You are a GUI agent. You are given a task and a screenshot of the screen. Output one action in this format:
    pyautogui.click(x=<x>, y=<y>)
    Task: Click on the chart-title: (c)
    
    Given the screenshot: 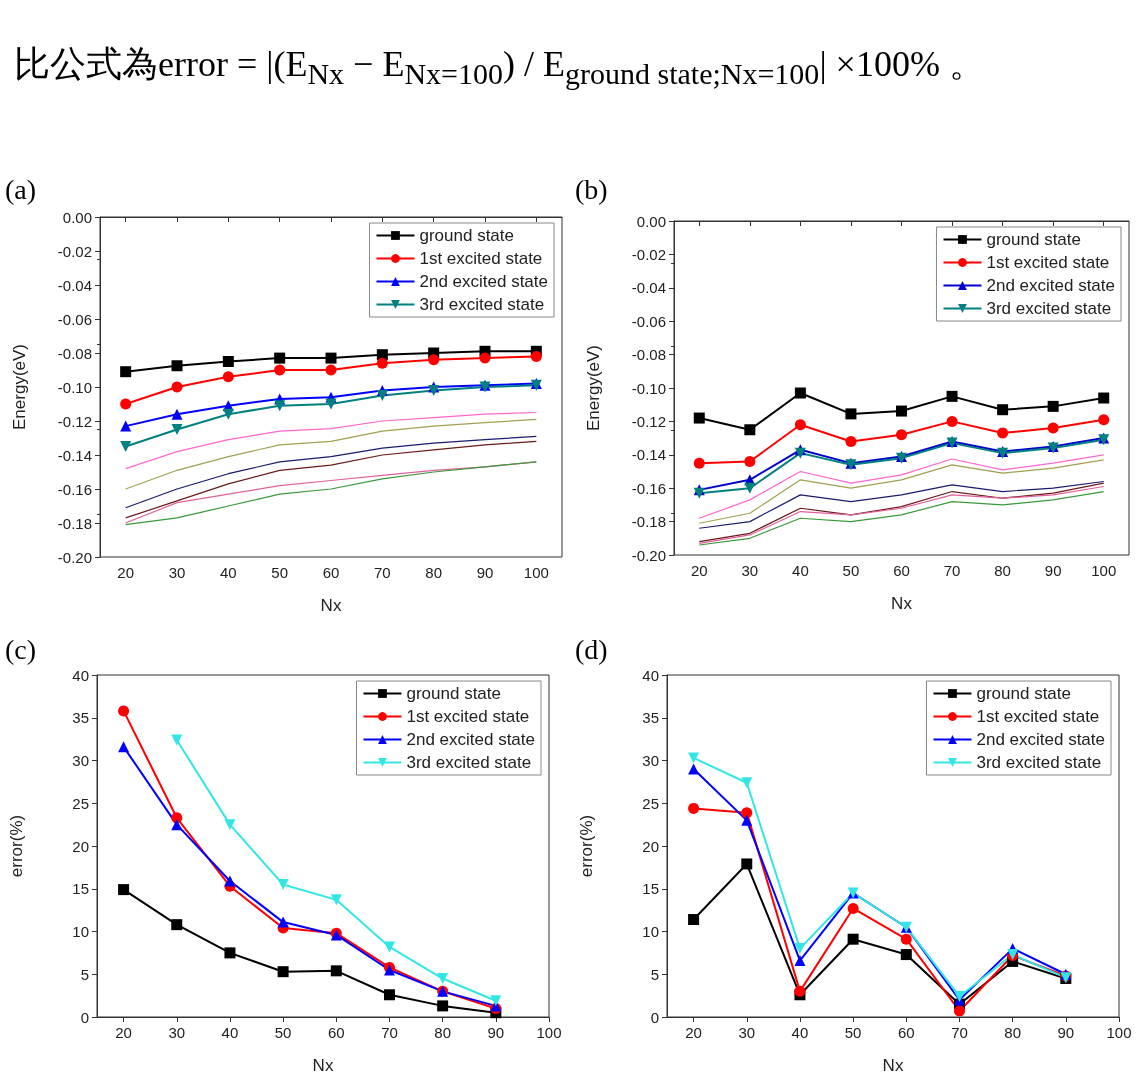 What is the action you would take?
    pyautogui.click(x=21, y=649)
    